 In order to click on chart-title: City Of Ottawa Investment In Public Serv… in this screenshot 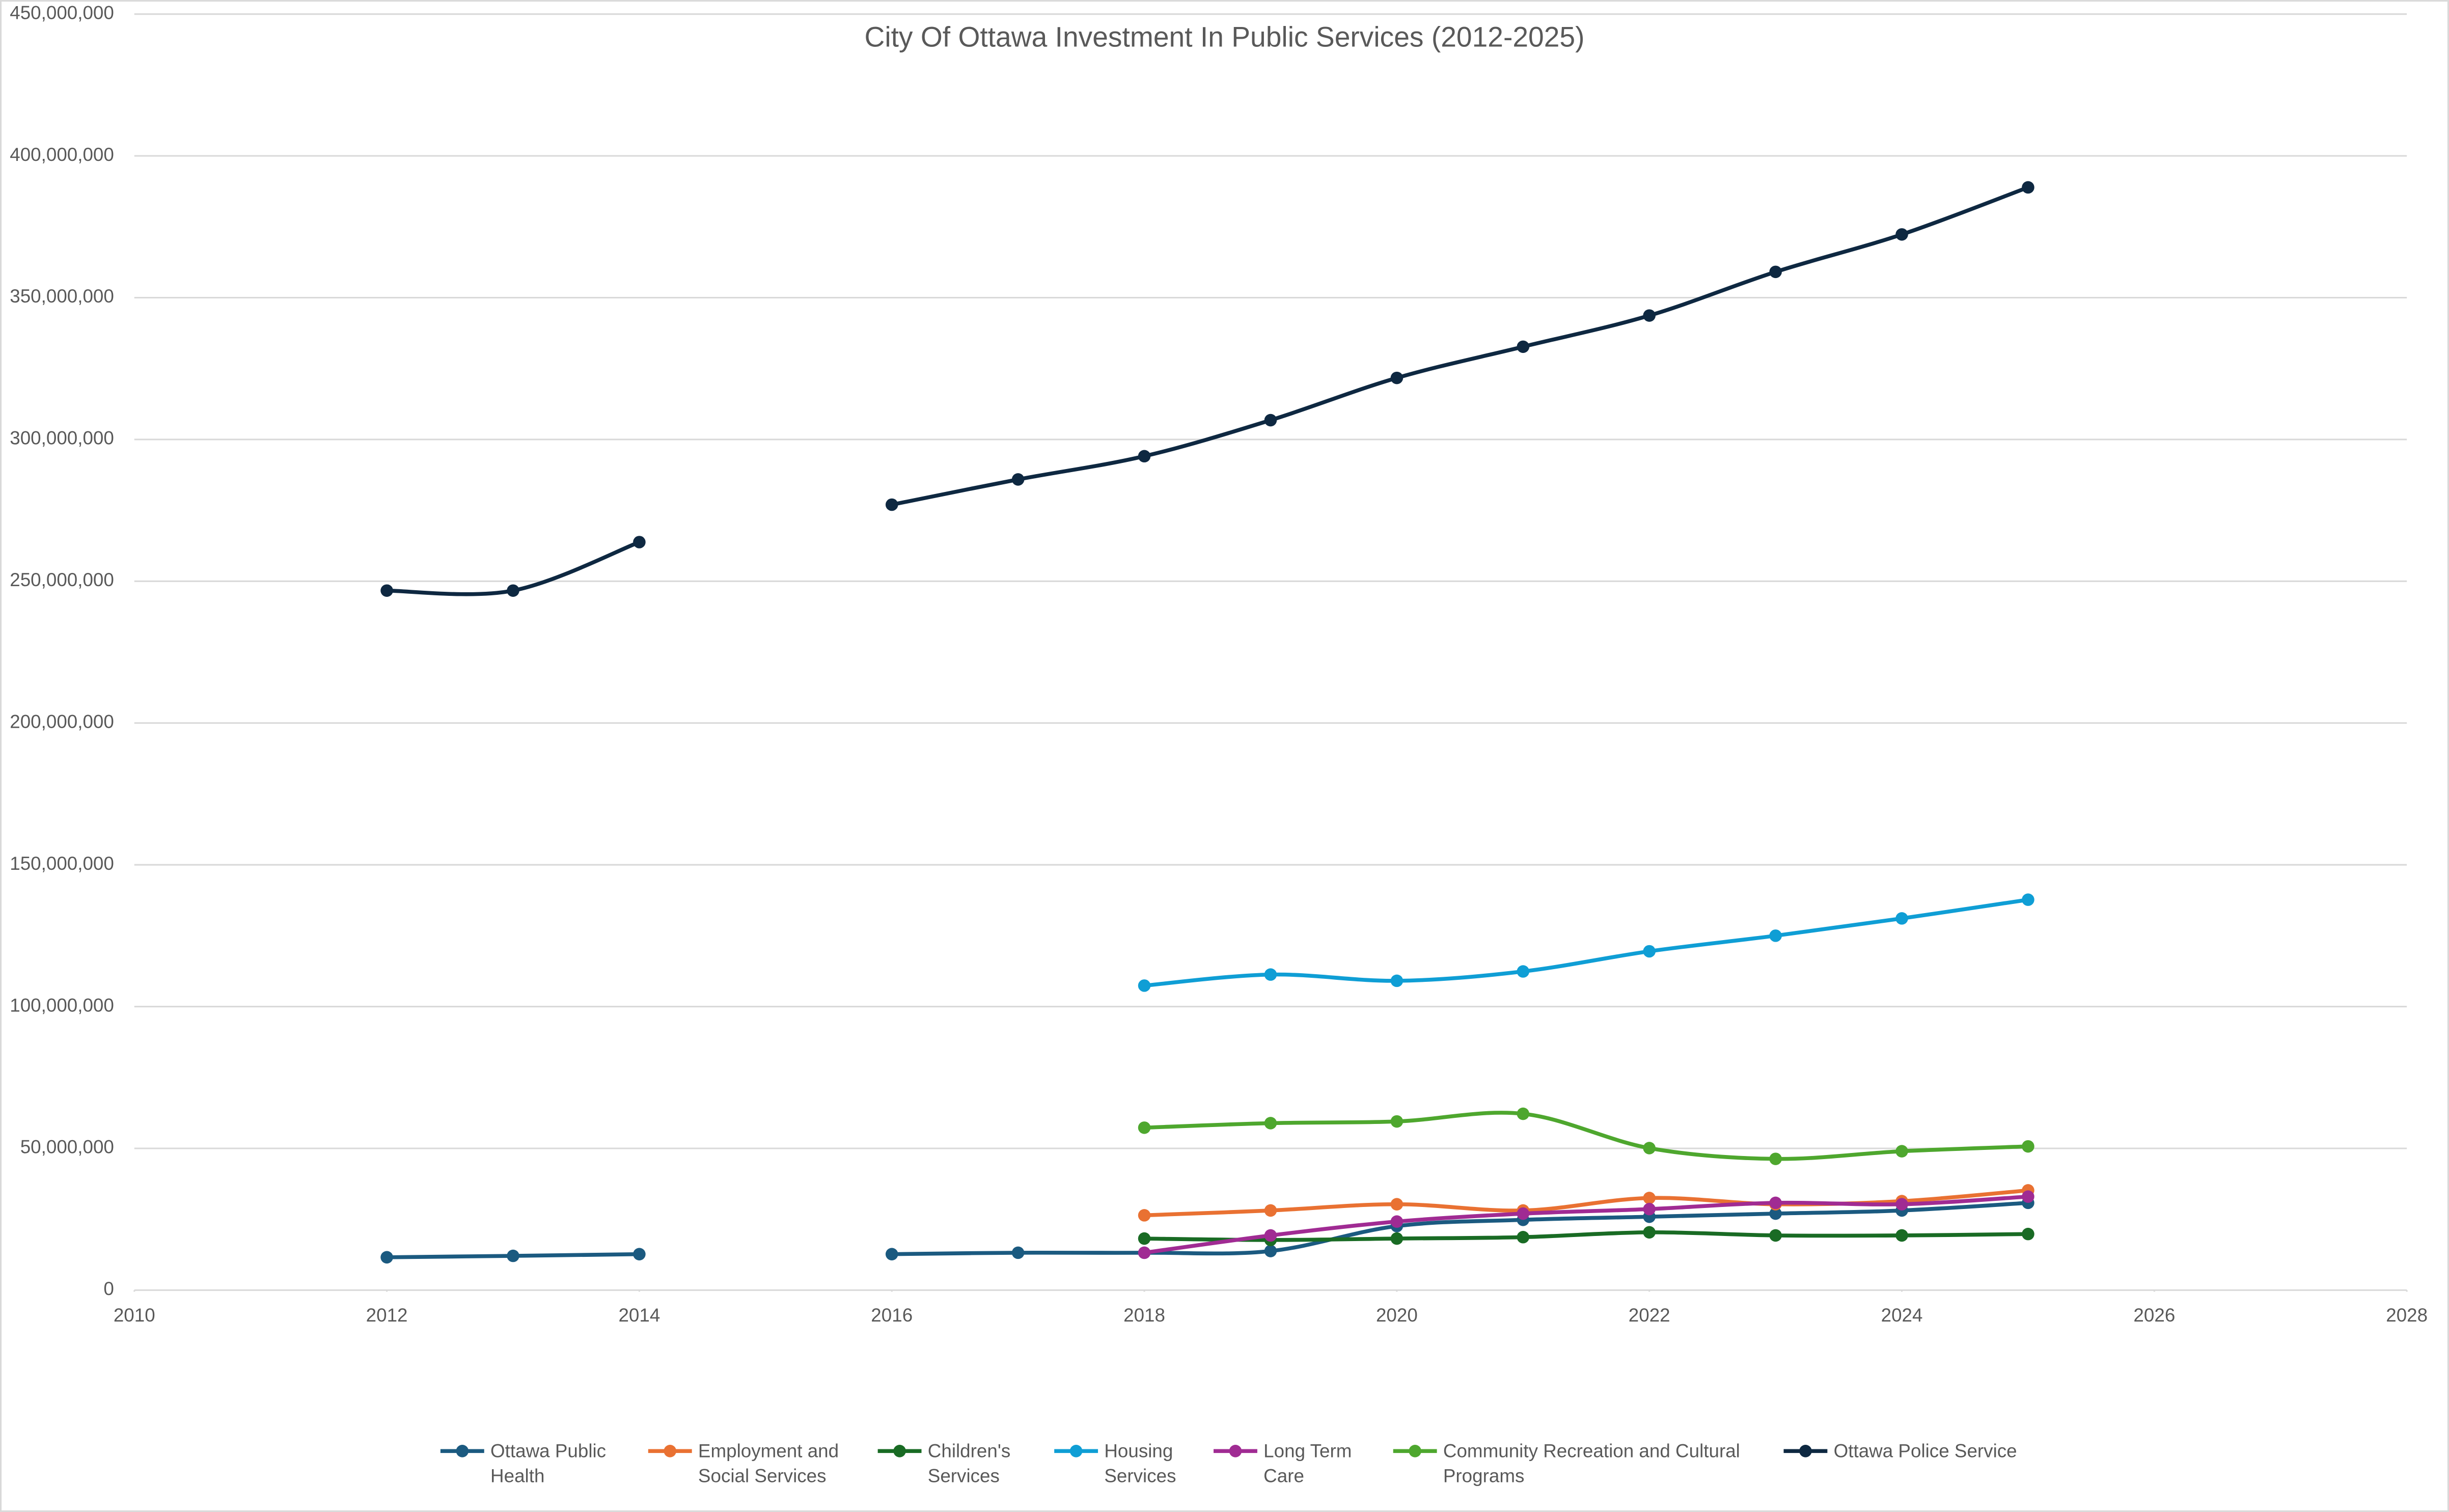, I will do `click(1224, 36)`.